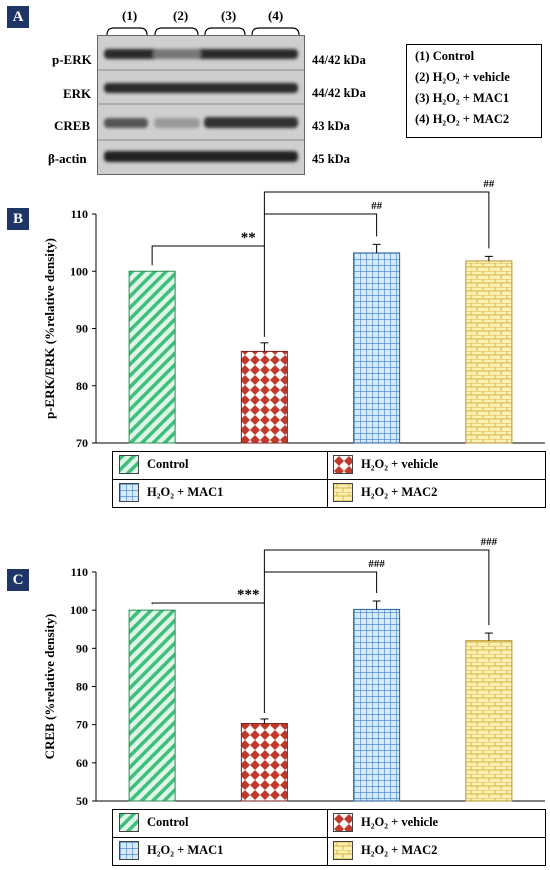 This screenshot has height=870, width=550. I want to click on panel-label-c: C, so click(18, 580).